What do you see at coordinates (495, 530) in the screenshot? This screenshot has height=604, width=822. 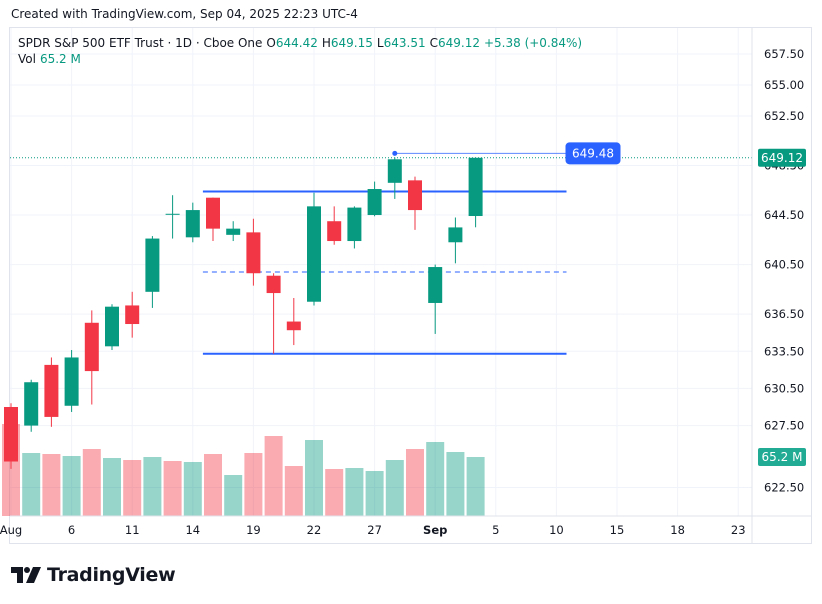 I see `x-tick-label: 5` at bounding box center [495, 530].